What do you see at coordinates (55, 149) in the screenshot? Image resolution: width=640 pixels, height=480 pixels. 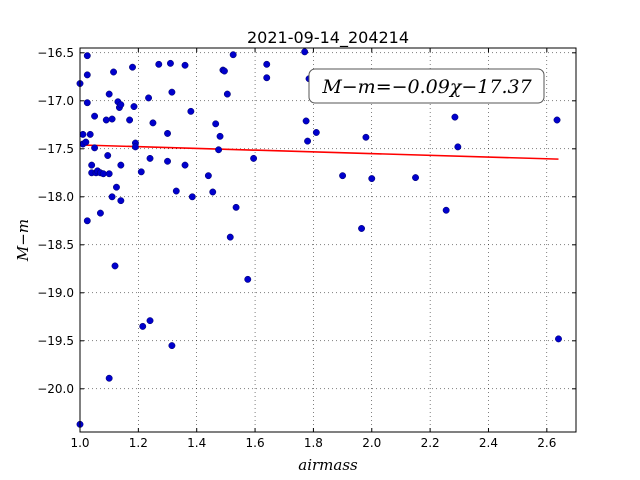 I see `y-tick-label: −17.5` at bounding box center [55, 149].